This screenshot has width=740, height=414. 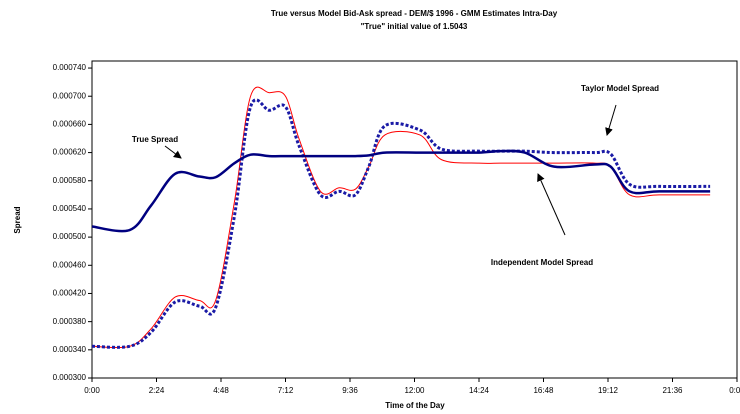 What do you see at coordinates (350, 390) in the screenshot?
I see `x-tick-label: 9:36` at bounding box center [350, 390].